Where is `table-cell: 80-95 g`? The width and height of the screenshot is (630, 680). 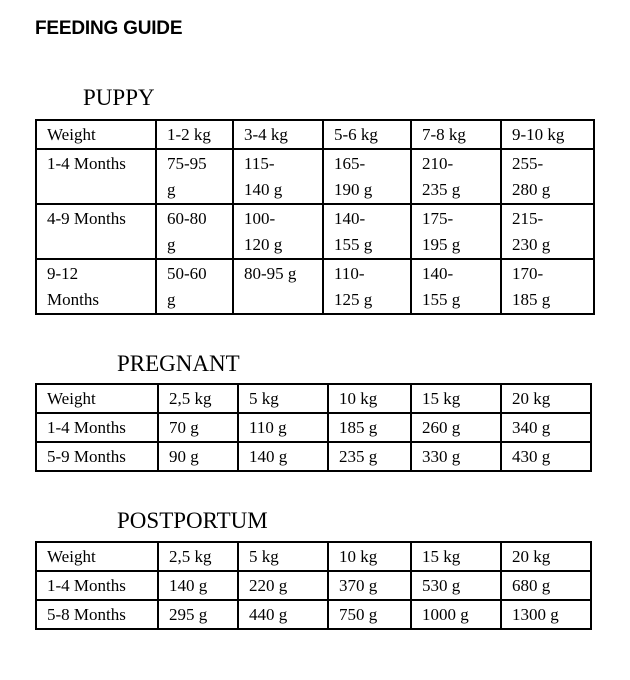 table-cell: 80-95 g is located at coordinates (278, 286).